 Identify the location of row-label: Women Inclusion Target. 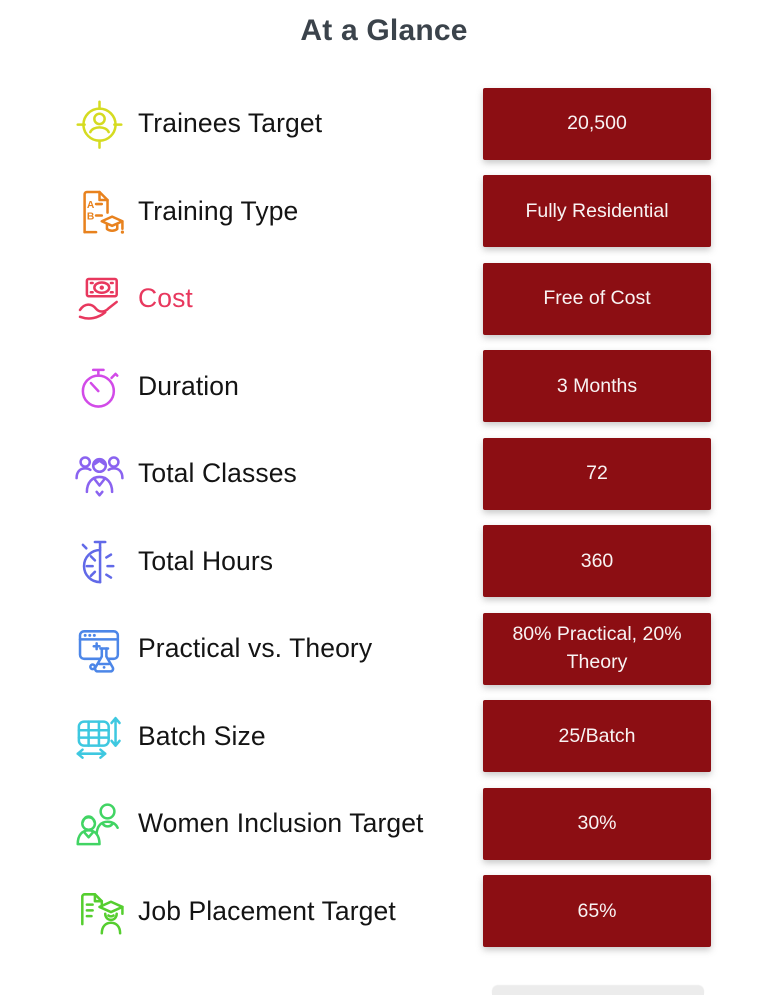
(281, 823).